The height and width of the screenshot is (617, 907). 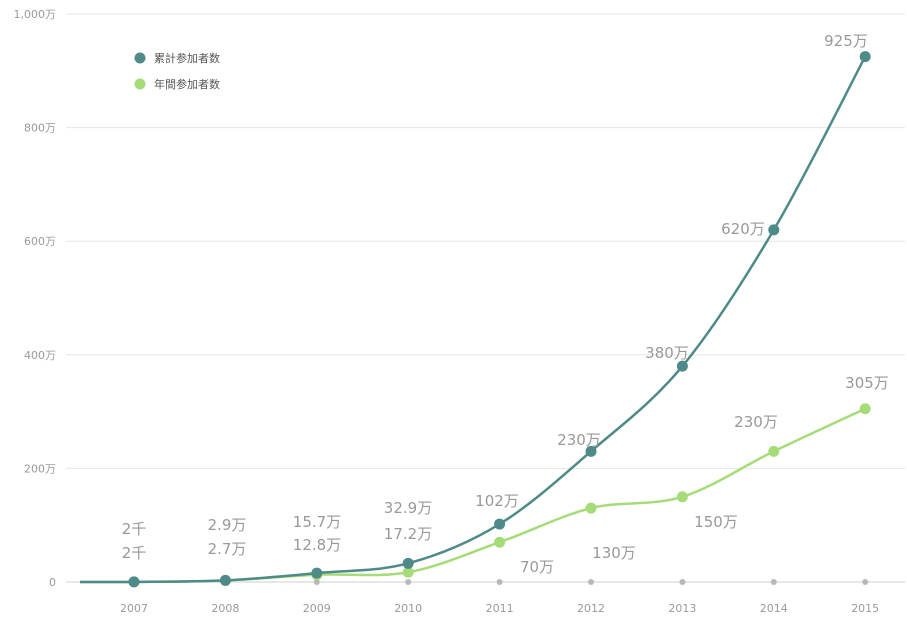 What do you see at coordinates (317, 522) in the screenshot?
I see `data-label-cumulative: 15.7万` at bounding box center [317, 522].